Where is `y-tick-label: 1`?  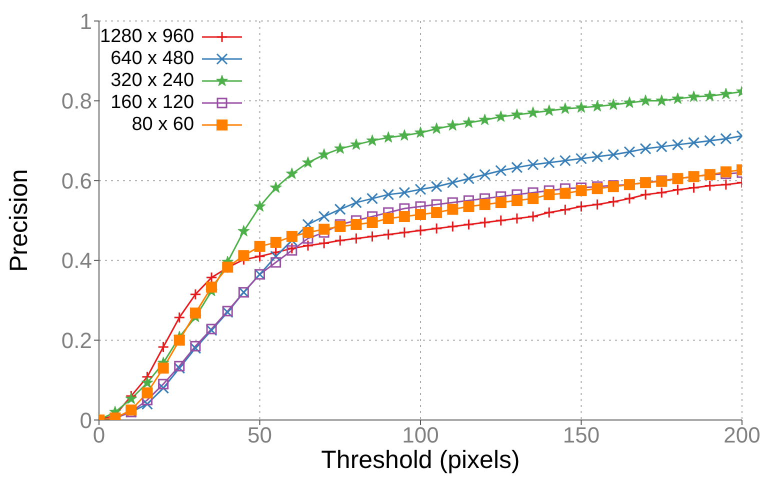 y-tick-label: 1 is located at coordinates (86, 21).